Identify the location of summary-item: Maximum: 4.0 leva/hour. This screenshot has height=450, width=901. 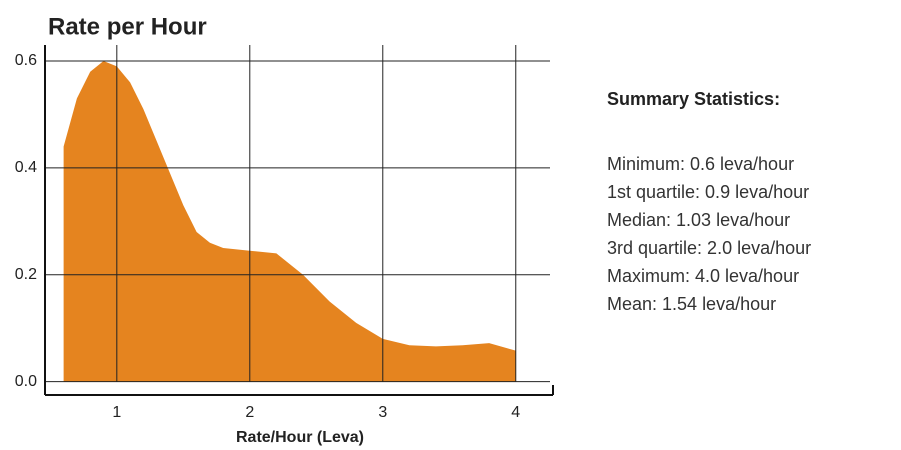
(703, 276).